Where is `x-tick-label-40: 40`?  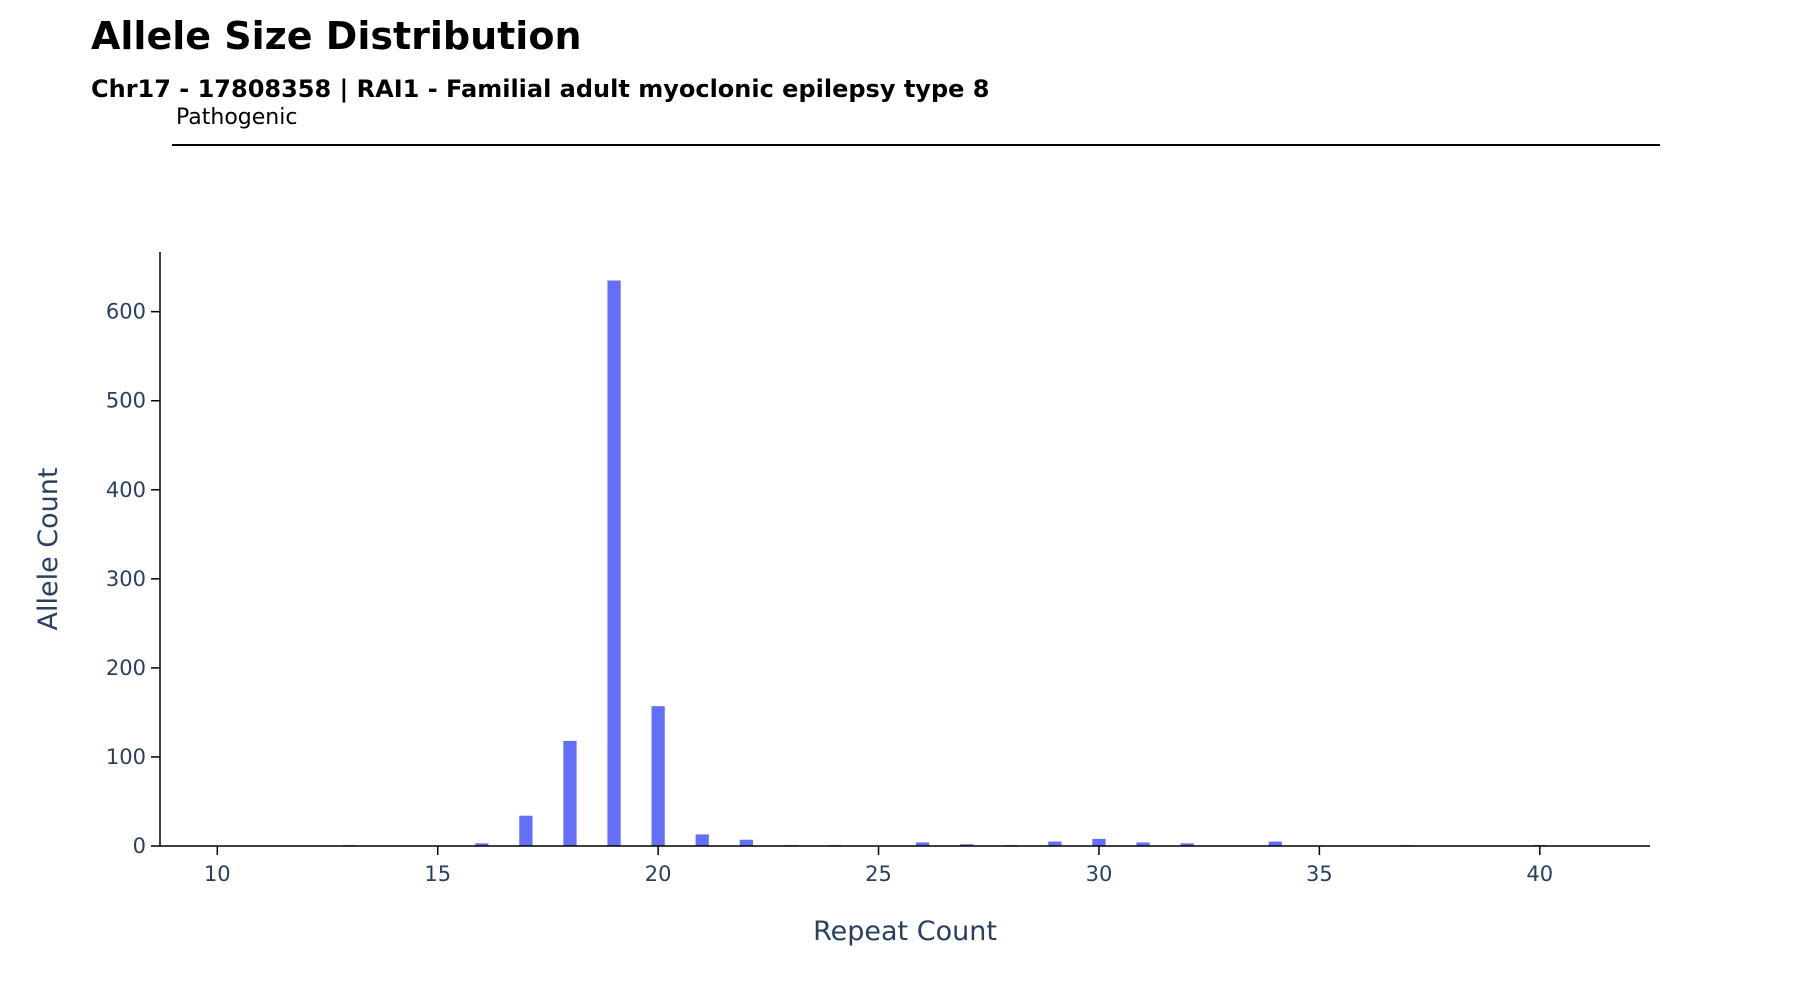 x-tick-label-40: 40 is located at coordinates (1539, 874).